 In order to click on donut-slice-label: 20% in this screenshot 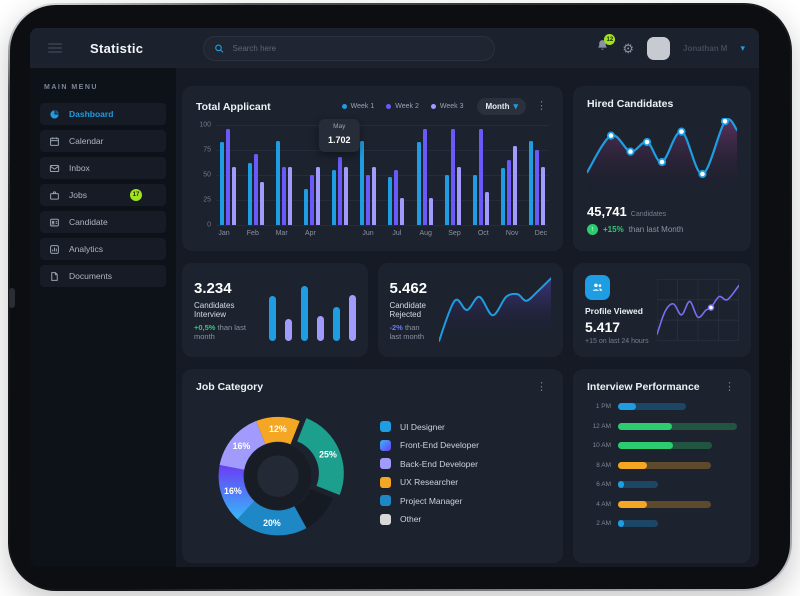, I will do `click(272, 523)`.